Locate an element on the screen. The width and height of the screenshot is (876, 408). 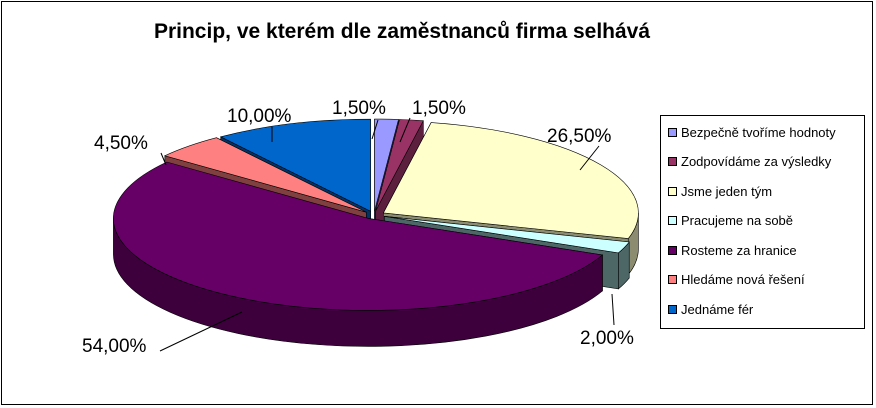
legend-item: Zodpovídáme za výsledky is located at coordinates (749, 162).